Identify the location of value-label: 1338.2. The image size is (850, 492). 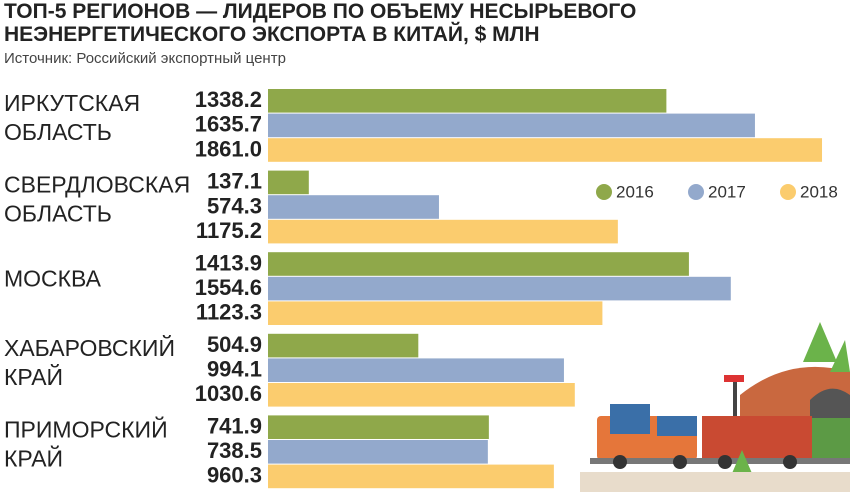
(228, 99).